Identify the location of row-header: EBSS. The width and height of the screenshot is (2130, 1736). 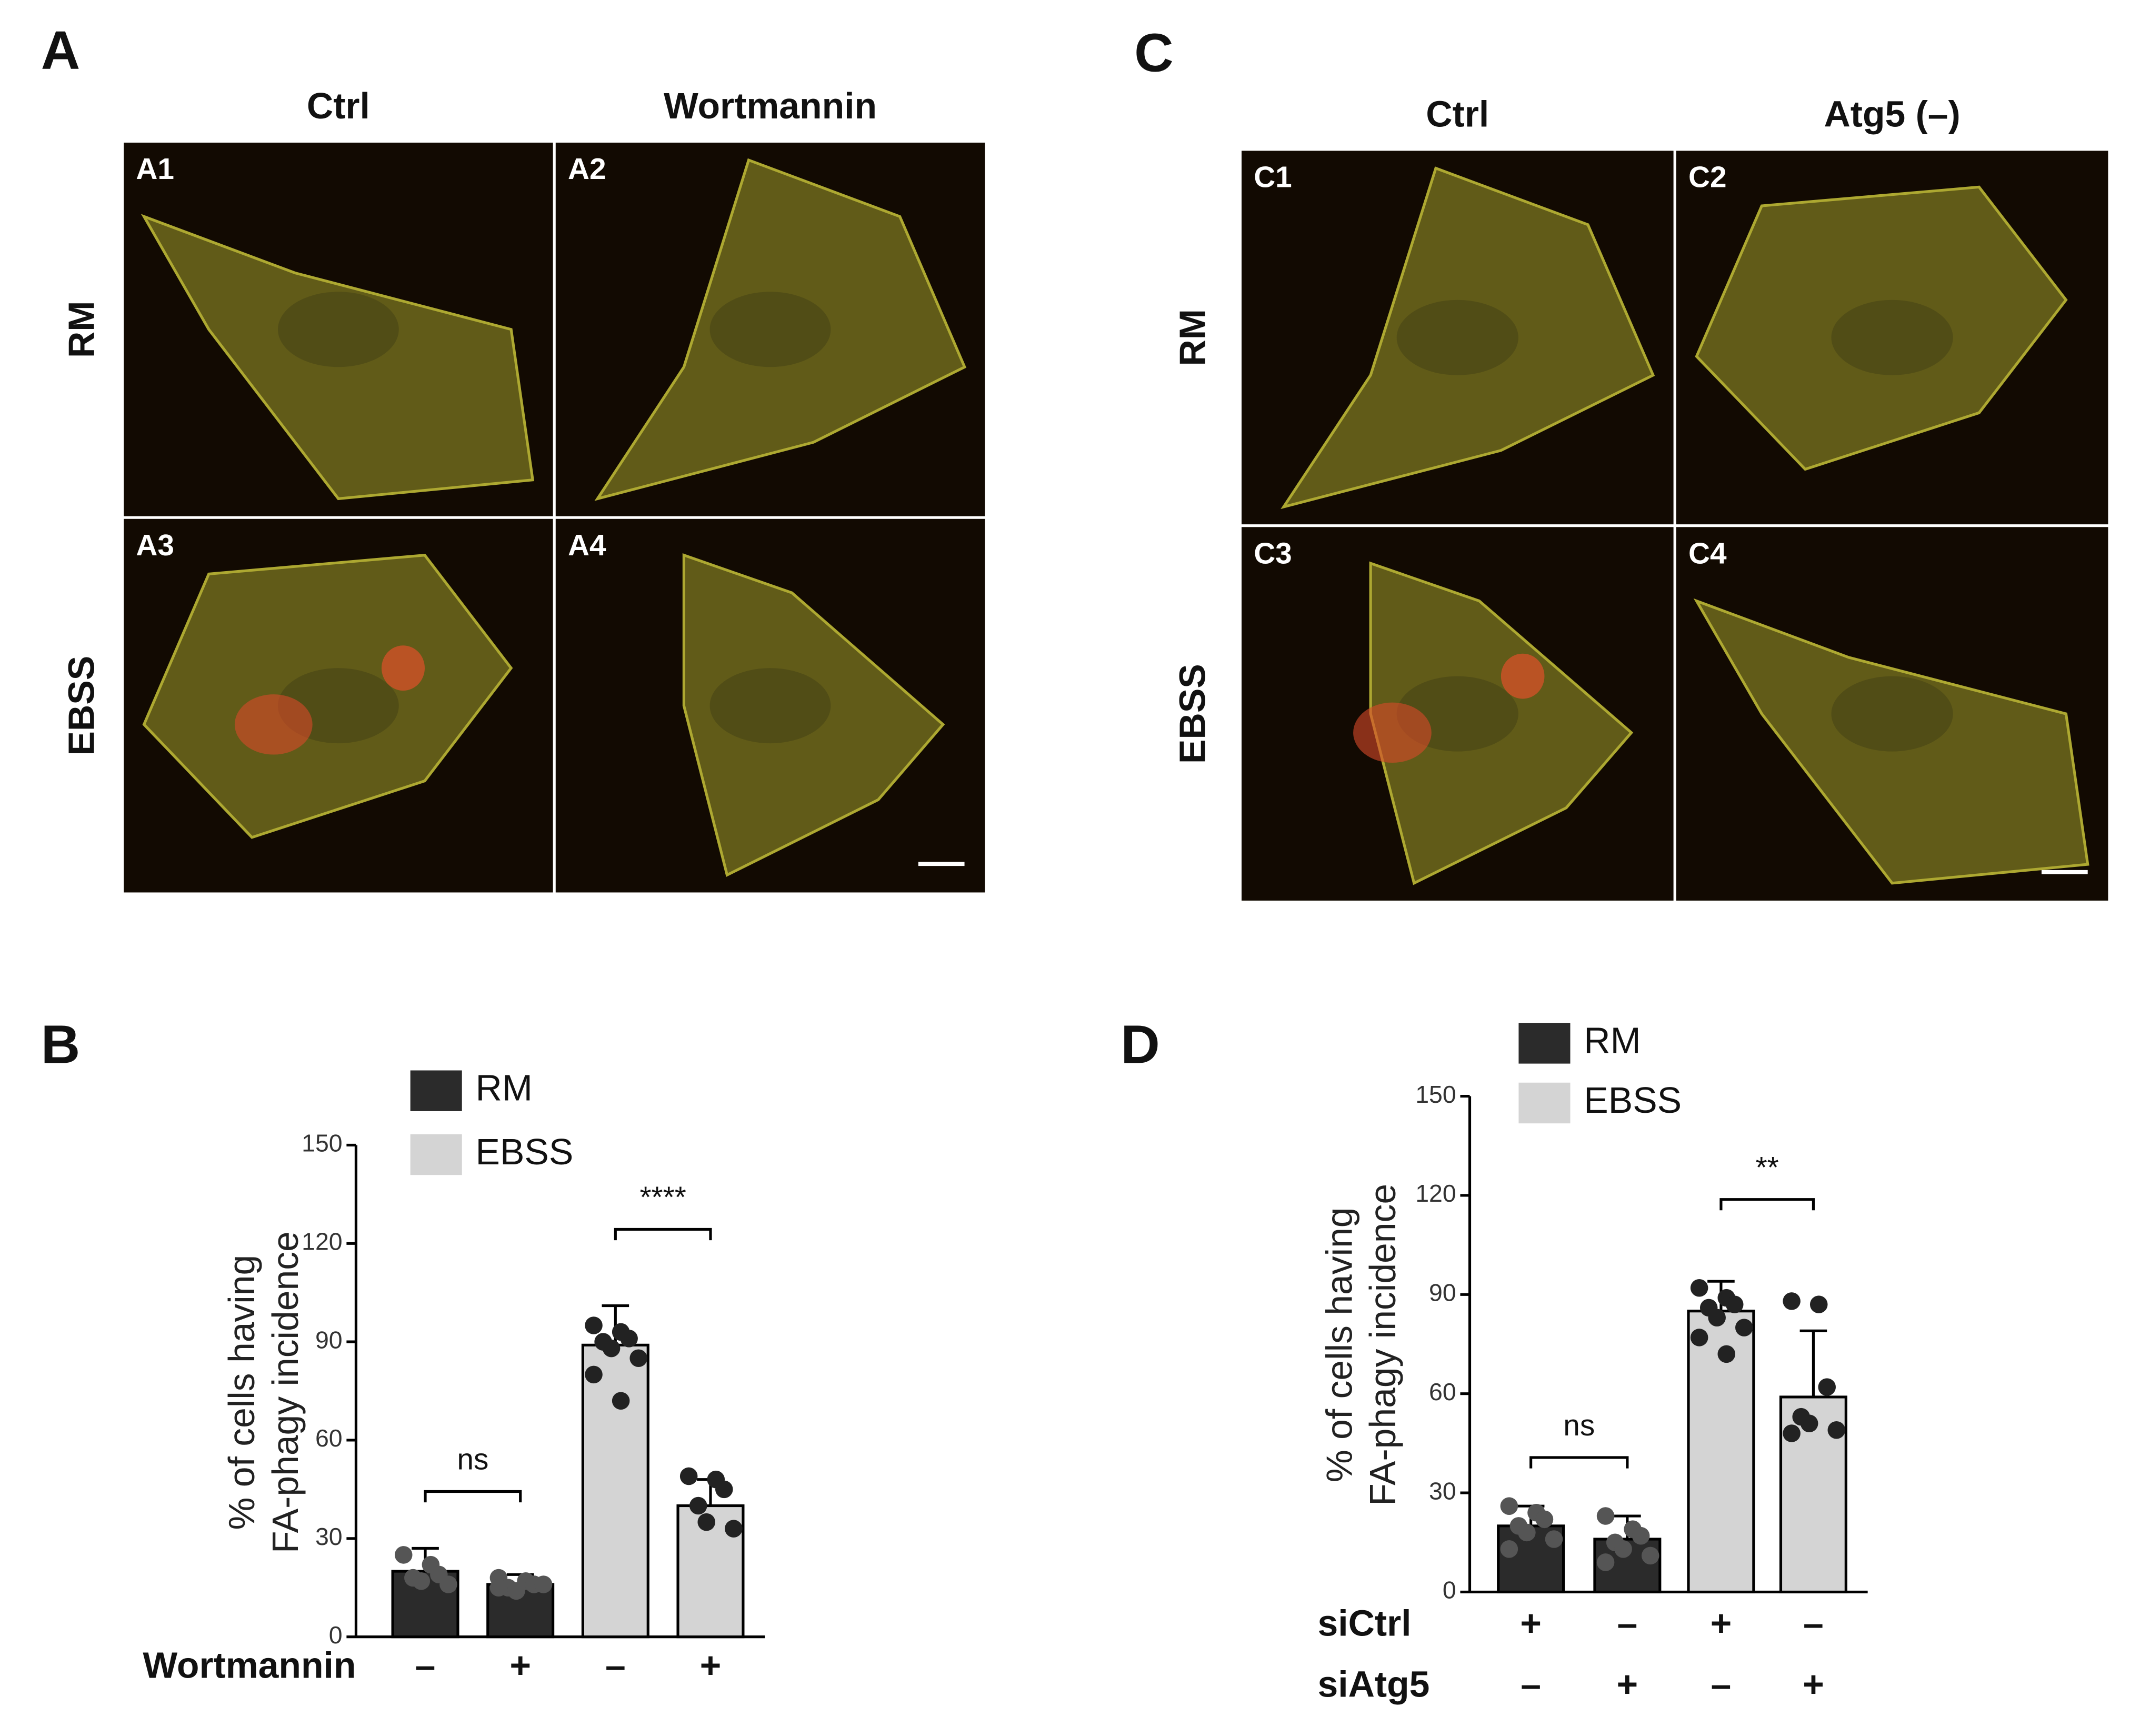
(81, 706).